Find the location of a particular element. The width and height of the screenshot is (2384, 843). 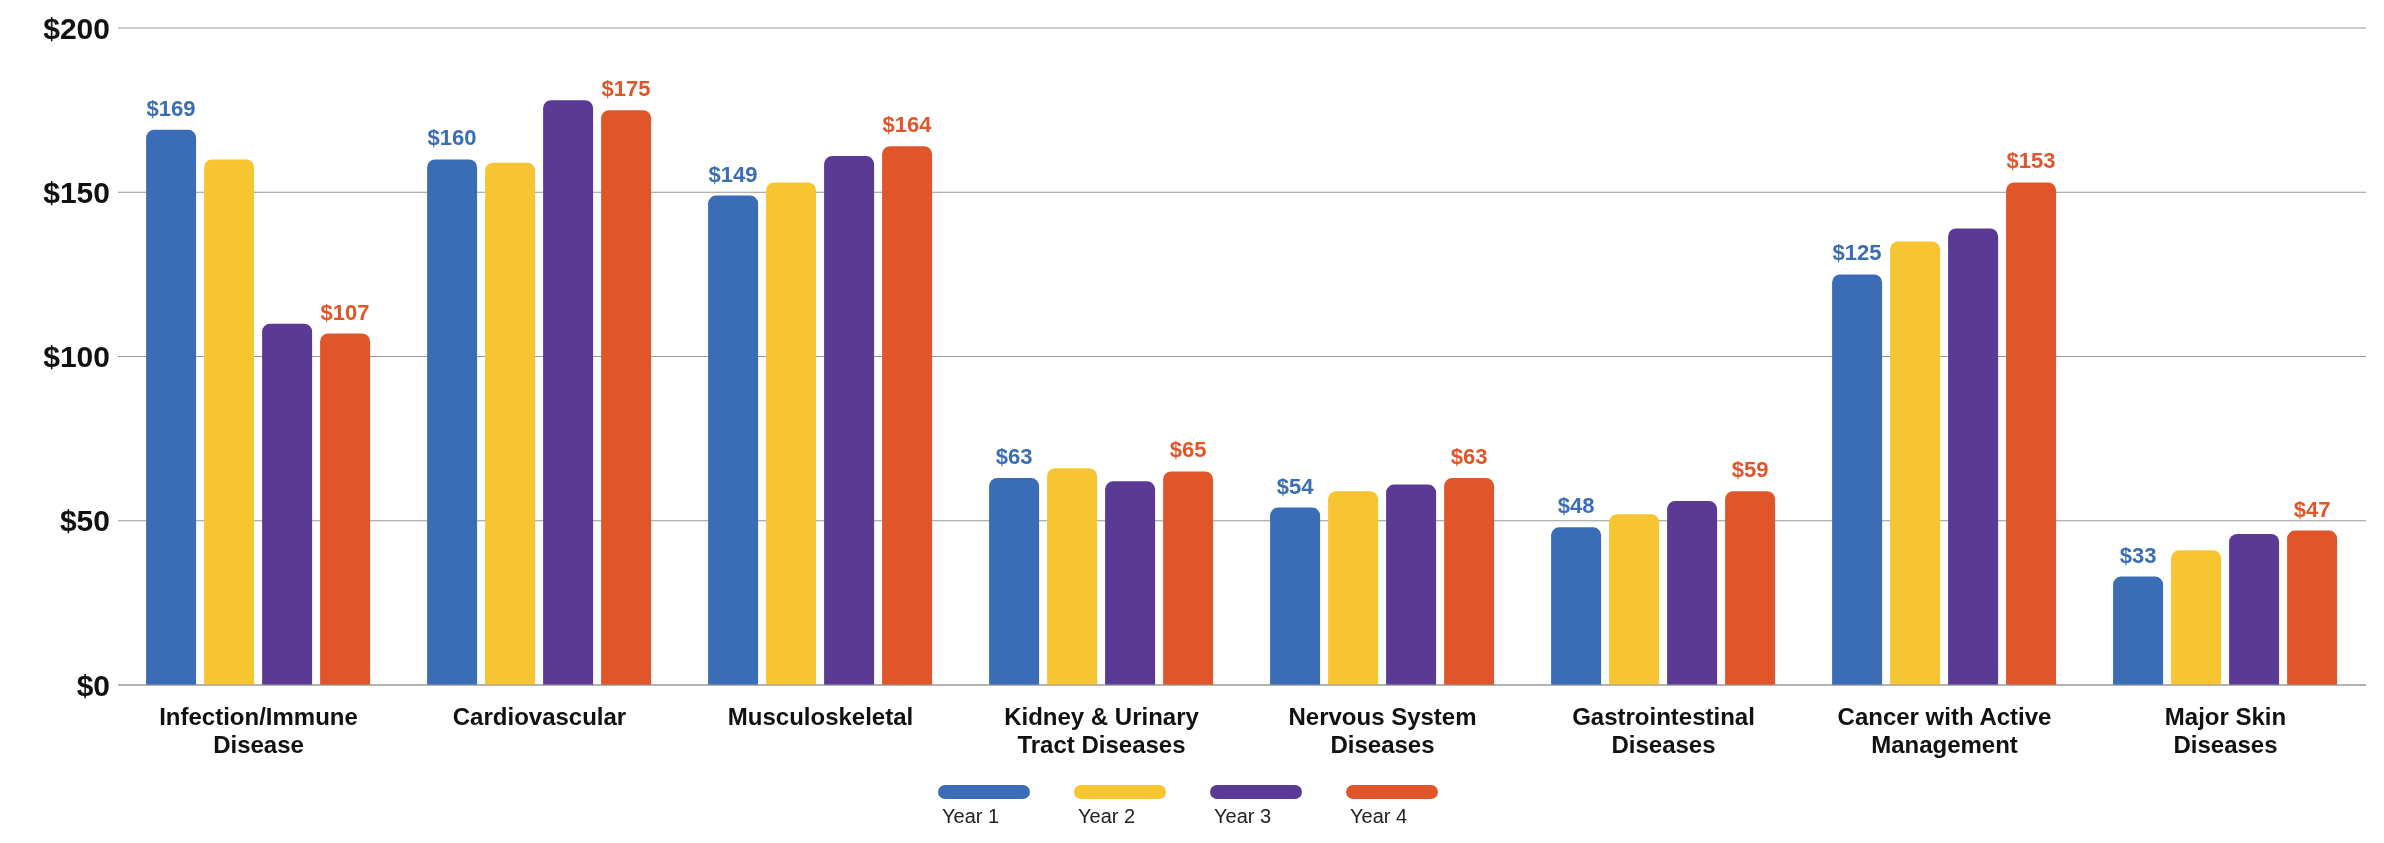

x-tick-label: Kidney & Urinary Tract Diseases is located at coordinates (1102, 730).